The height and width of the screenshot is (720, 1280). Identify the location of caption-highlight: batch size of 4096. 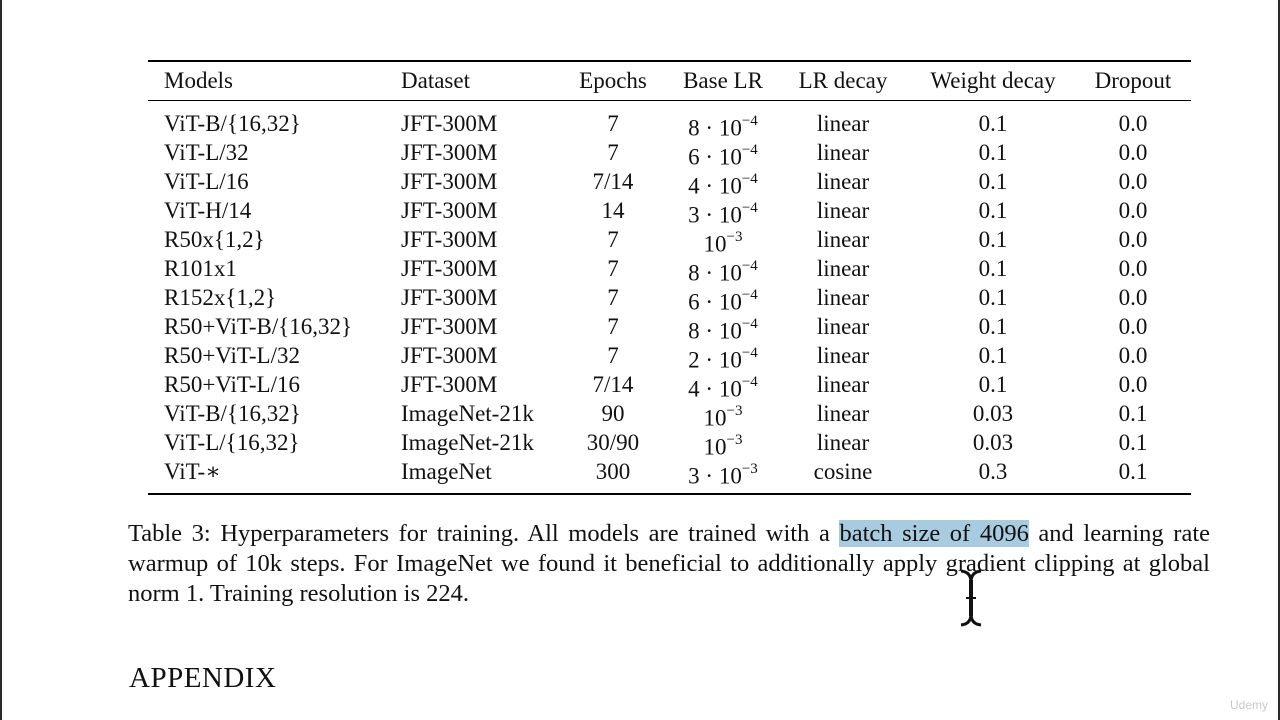
(934, 533).